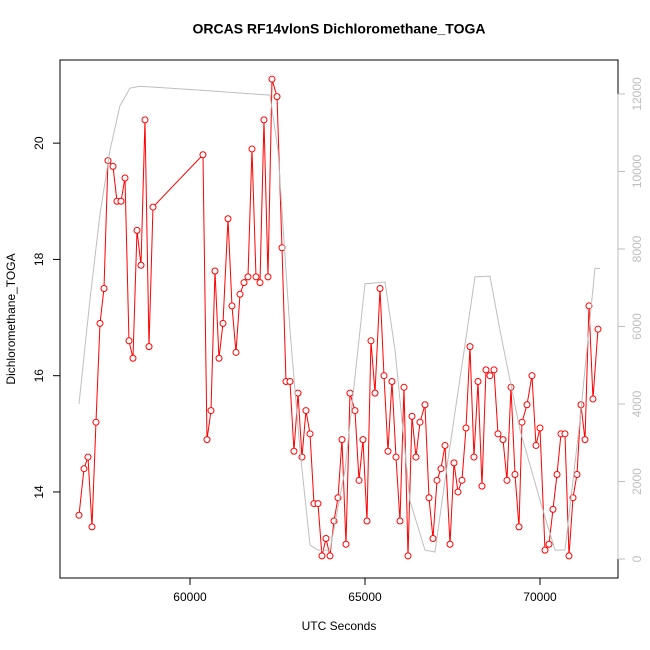  What do you see at coordinates (39, 143) in the screenshot?
I see `y-tick-label: 20` at bounding box center [39, 143].